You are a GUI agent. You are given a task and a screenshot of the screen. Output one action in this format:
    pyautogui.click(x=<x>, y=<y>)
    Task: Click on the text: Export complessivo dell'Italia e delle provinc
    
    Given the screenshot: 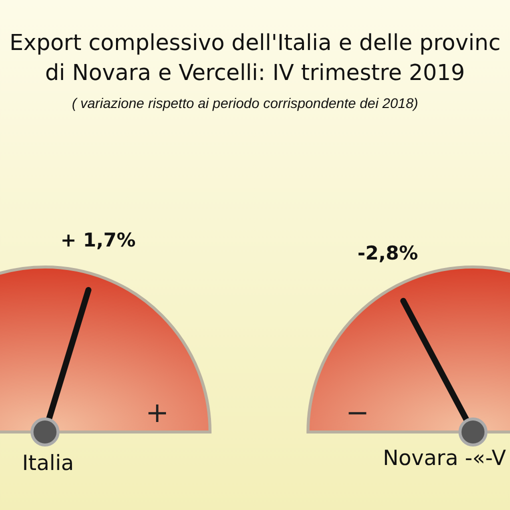 What is the action you would take?
    pyautogui.click(x=255, y=43)
    